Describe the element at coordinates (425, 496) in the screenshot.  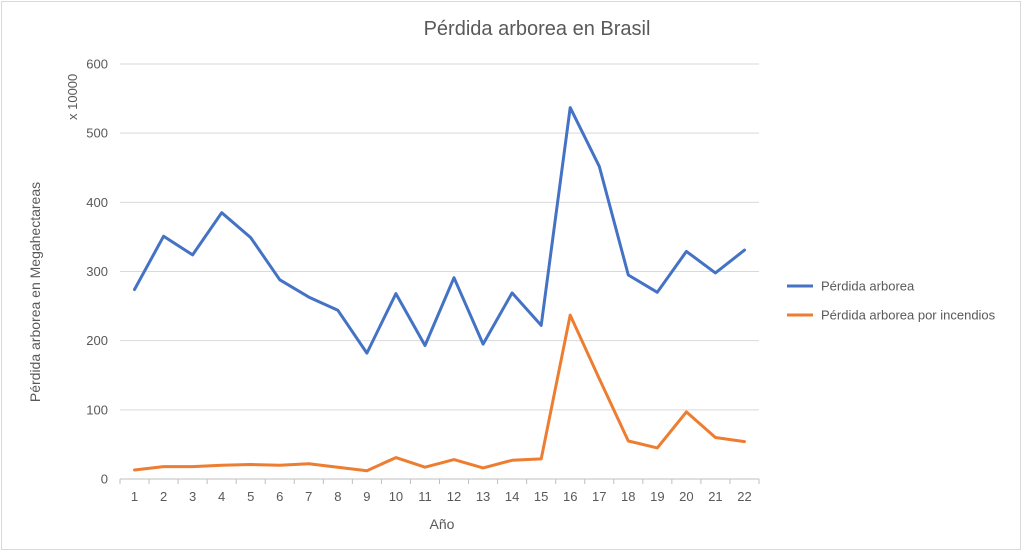
I see `x-tick-label: 11` at that location.